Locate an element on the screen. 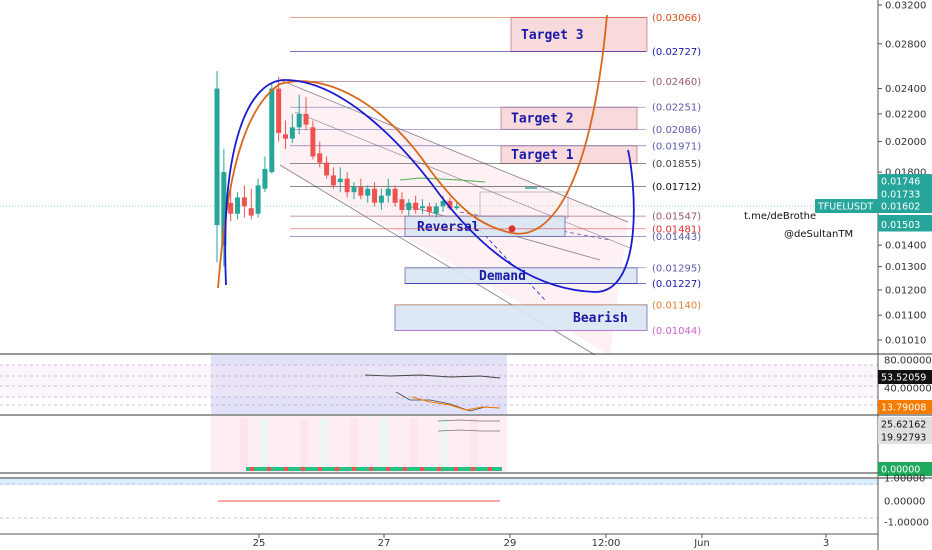 This screenshot has height=550, width=932. channel-upper-line is located at coordinates (454, 151).